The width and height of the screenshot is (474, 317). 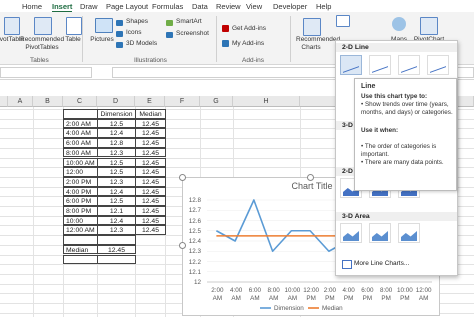 What do you see at coordinates (80, 220) in the screenshot?
I see `cell: 10:00 PM` at bounding box center [80, 220].